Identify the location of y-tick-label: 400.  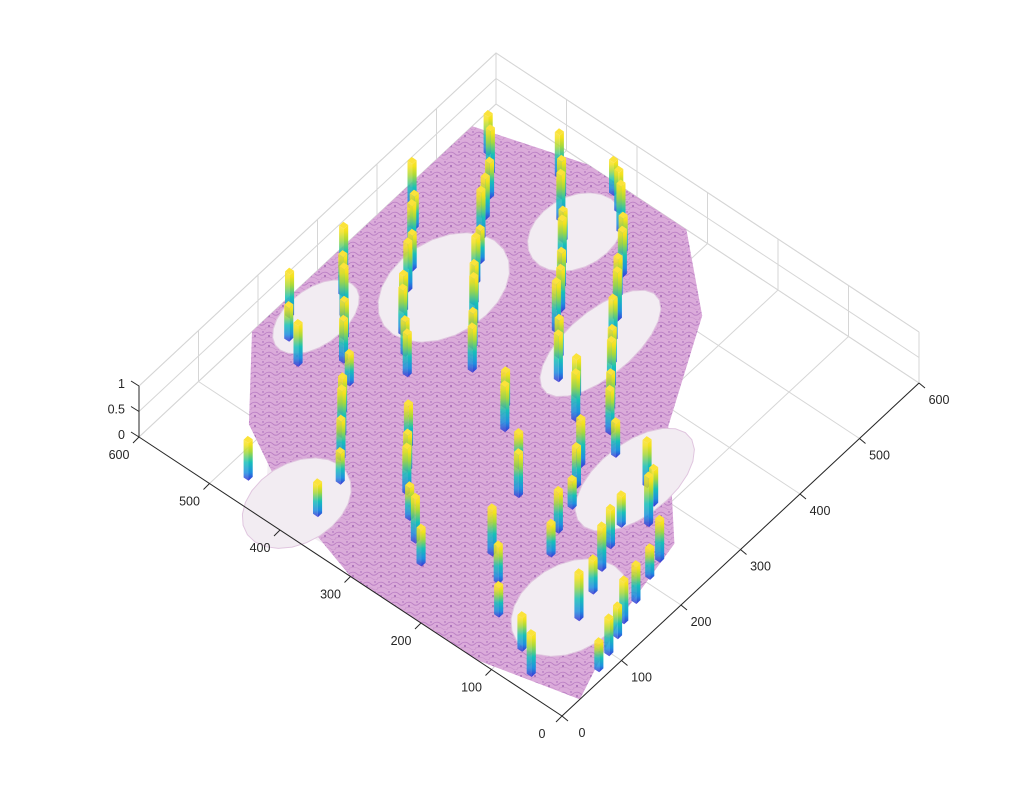
(260, 548).